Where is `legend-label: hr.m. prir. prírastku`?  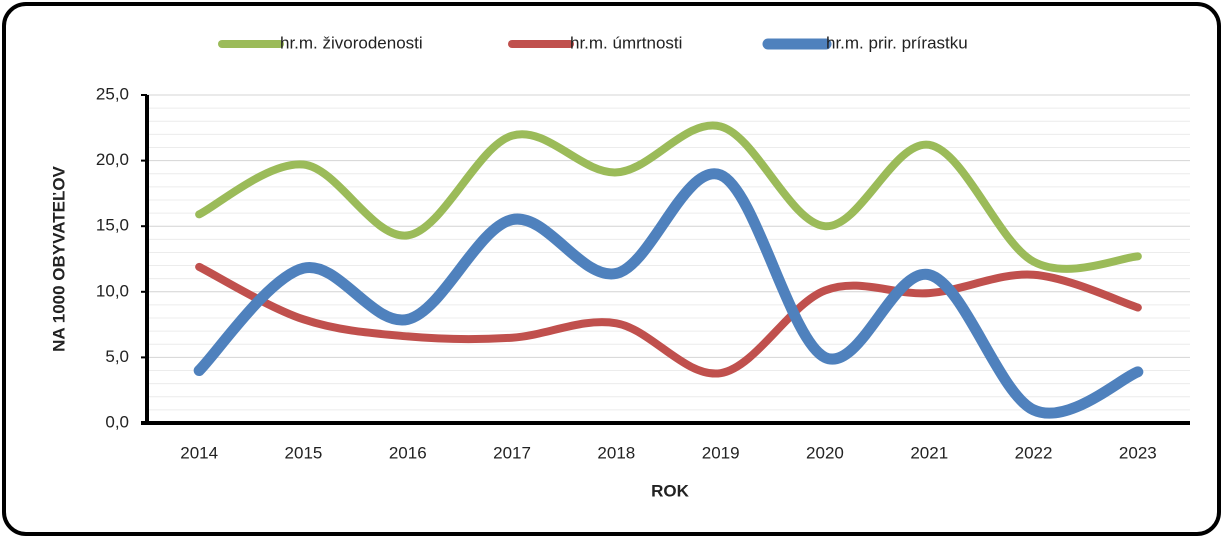 legend-label: hr.m. prir. prírastku is located at coordinates (897, 42).